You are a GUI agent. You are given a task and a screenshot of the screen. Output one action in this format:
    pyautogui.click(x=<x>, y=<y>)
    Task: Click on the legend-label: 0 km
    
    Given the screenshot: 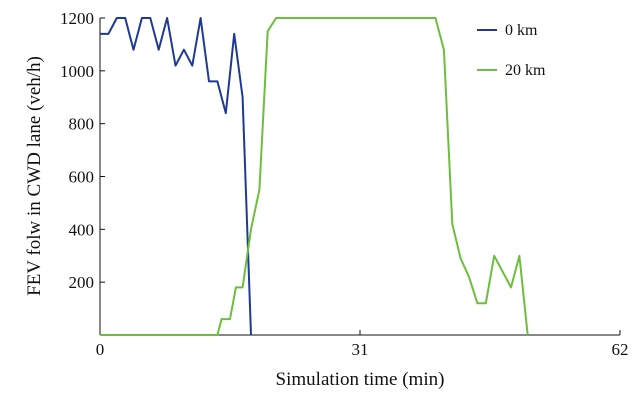 What is the action you would take?
    pyautogui.click(x=521, y=30)
    